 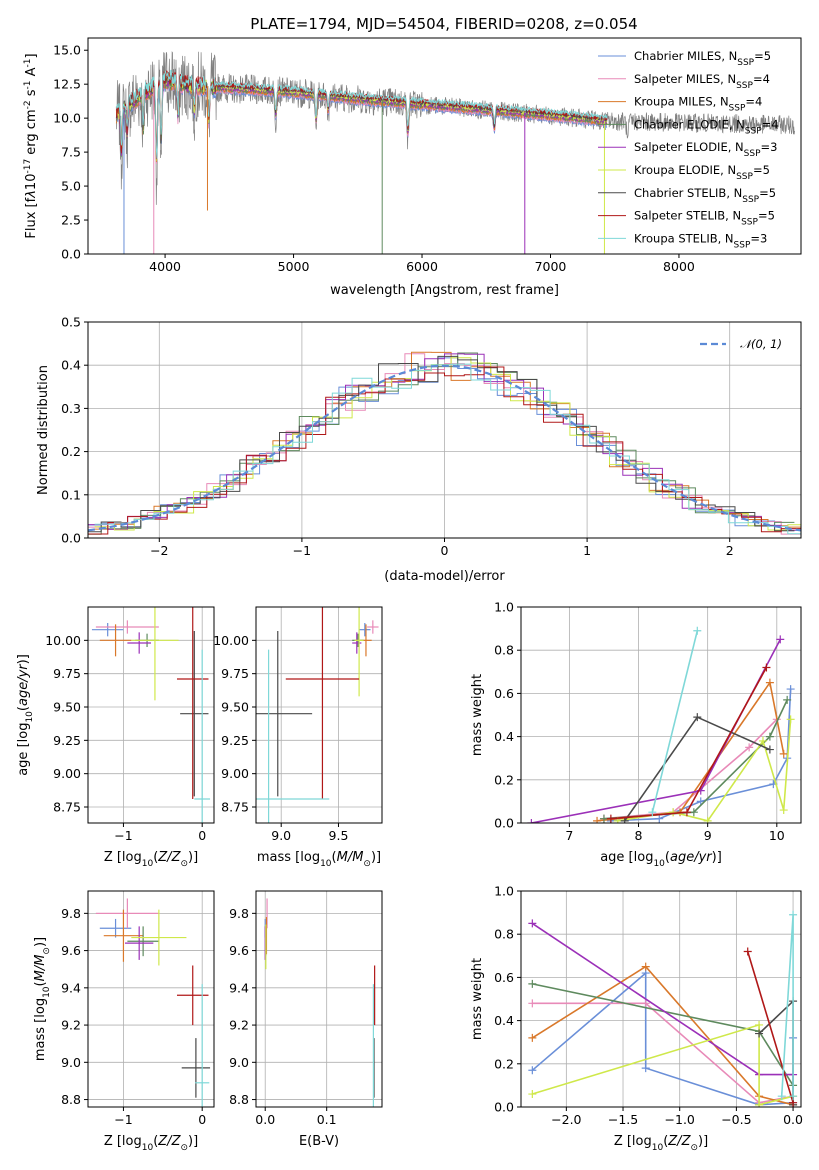 I want to click on x-tick-label: −2, so click(x=159, y=550).